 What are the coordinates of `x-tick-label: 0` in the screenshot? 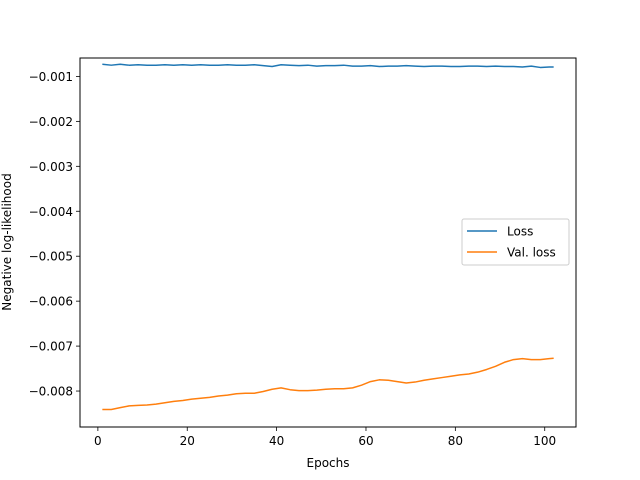 It's located at (98, 441).